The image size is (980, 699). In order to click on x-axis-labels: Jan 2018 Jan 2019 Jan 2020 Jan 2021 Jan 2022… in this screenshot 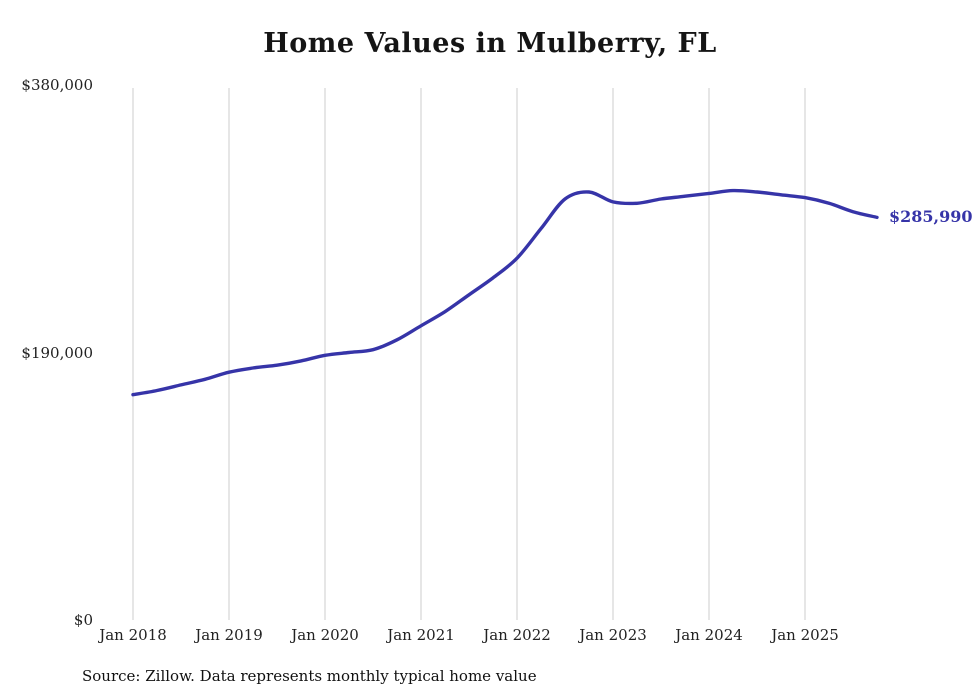, I will do `click(490, 637)`.